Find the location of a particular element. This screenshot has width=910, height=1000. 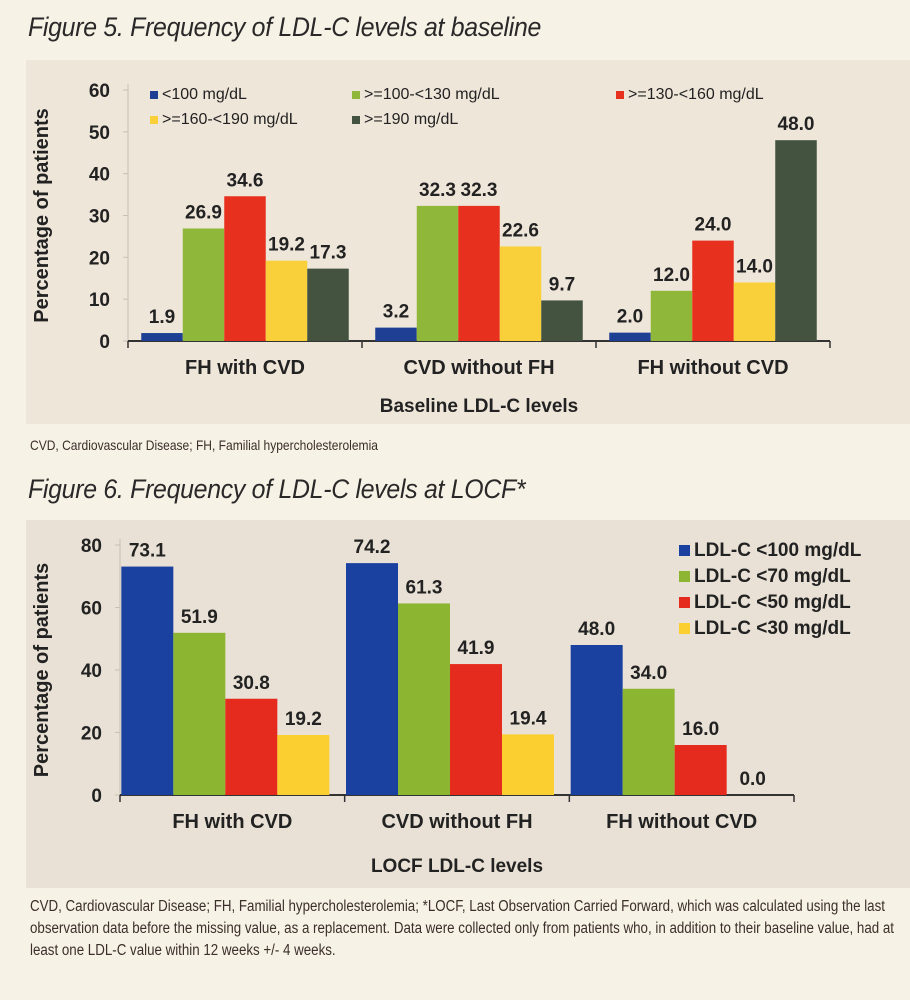

data-label: 22.6 is located at coordinates (520, 230).